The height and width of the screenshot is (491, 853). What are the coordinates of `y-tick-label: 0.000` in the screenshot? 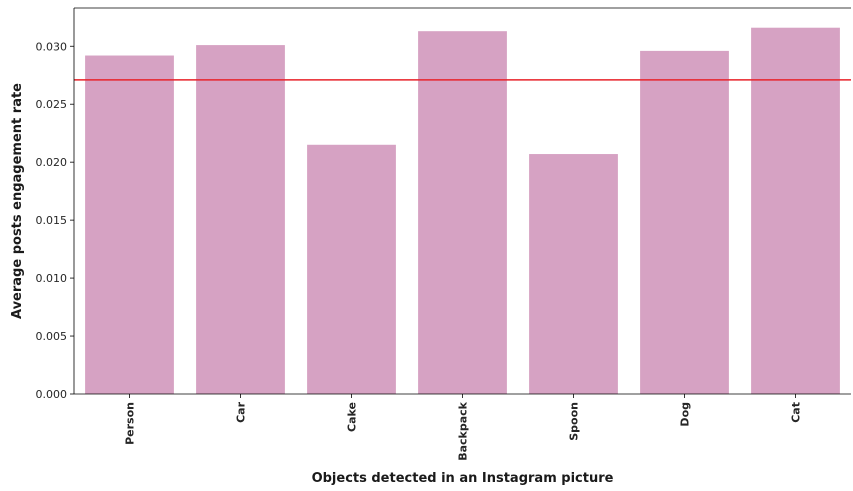 It's located at (52, 394).